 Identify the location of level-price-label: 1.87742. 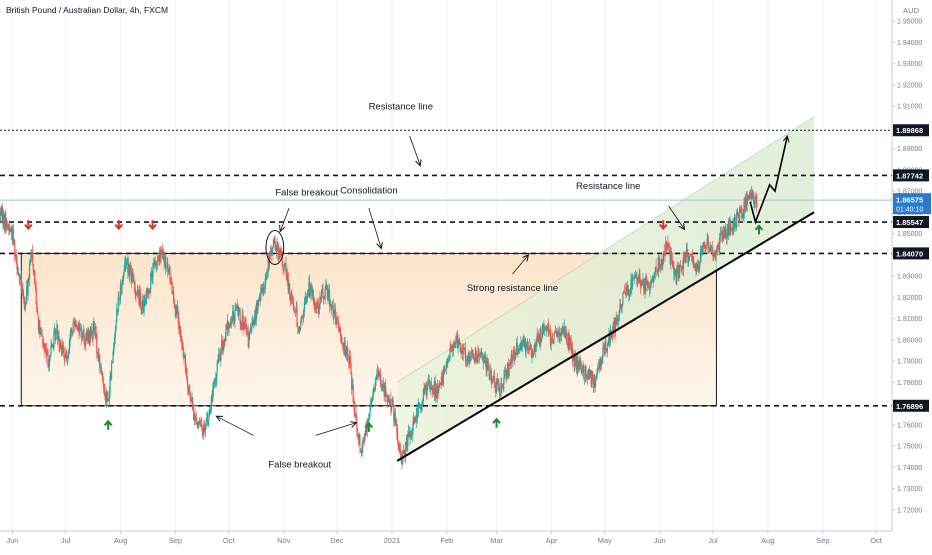
(909, 175).